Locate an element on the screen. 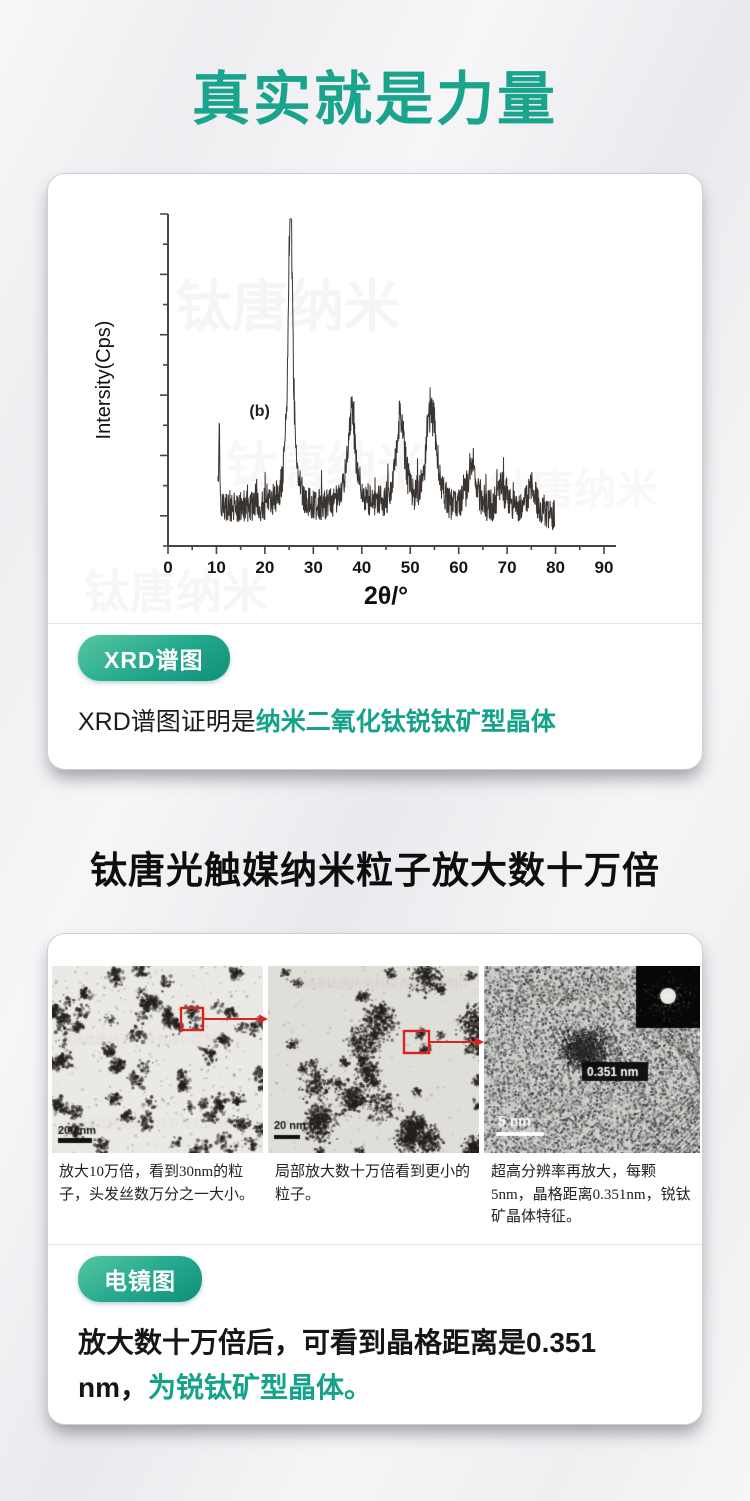  y-axis-label: Intersity(Cps) is located at coordinates (104, 380).